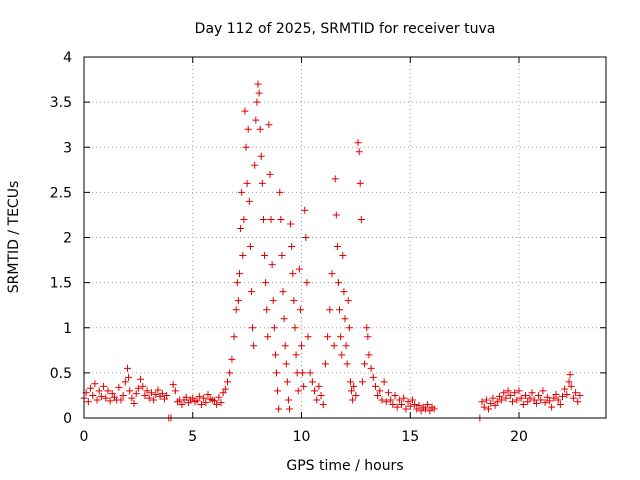  Describe the element at coordinates (61, 193) in the screenshot. I see `y-tick-label: 2.5` at that location.